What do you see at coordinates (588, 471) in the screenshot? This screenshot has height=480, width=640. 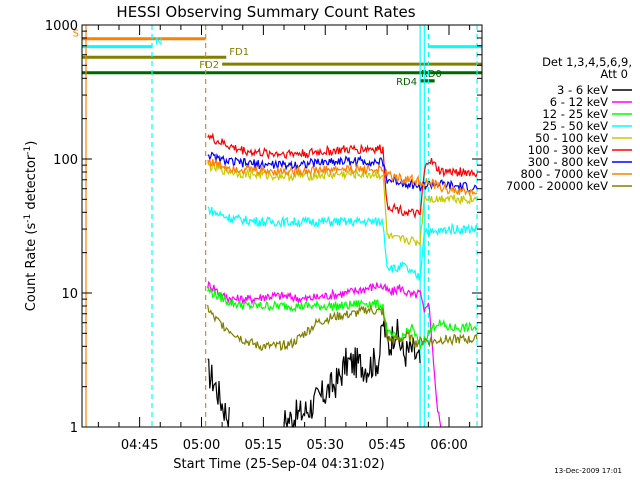 I see `timestamp: 13-Dec-2009 17:01` at bounding box center [588, 471].